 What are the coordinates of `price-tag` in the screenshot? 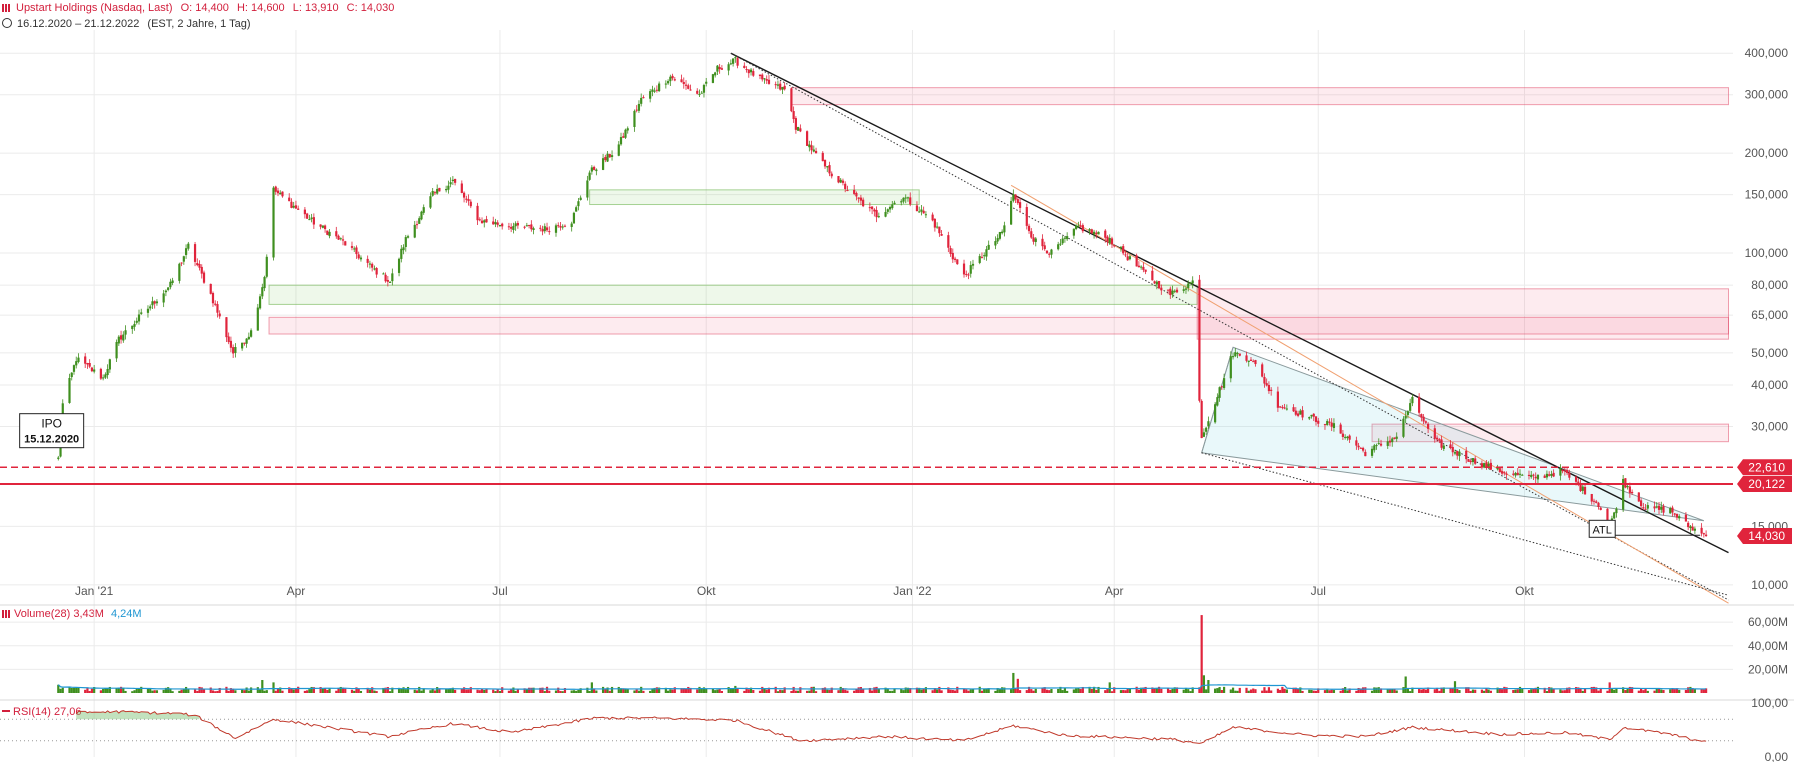 It's located at (1764, 484).